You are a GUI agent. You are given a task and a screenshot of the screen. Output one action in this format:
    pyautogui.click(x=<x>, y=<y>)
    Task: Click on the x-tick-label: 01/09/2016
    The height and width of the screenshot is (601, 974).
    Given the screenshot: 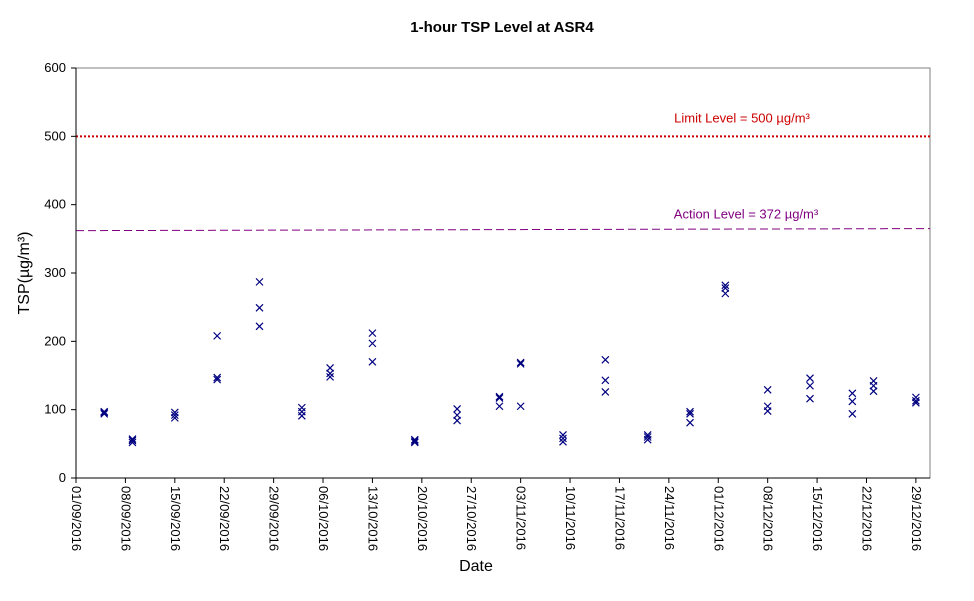 What is the action you would take?
    pyautogui.click(x=76, y=518)
    